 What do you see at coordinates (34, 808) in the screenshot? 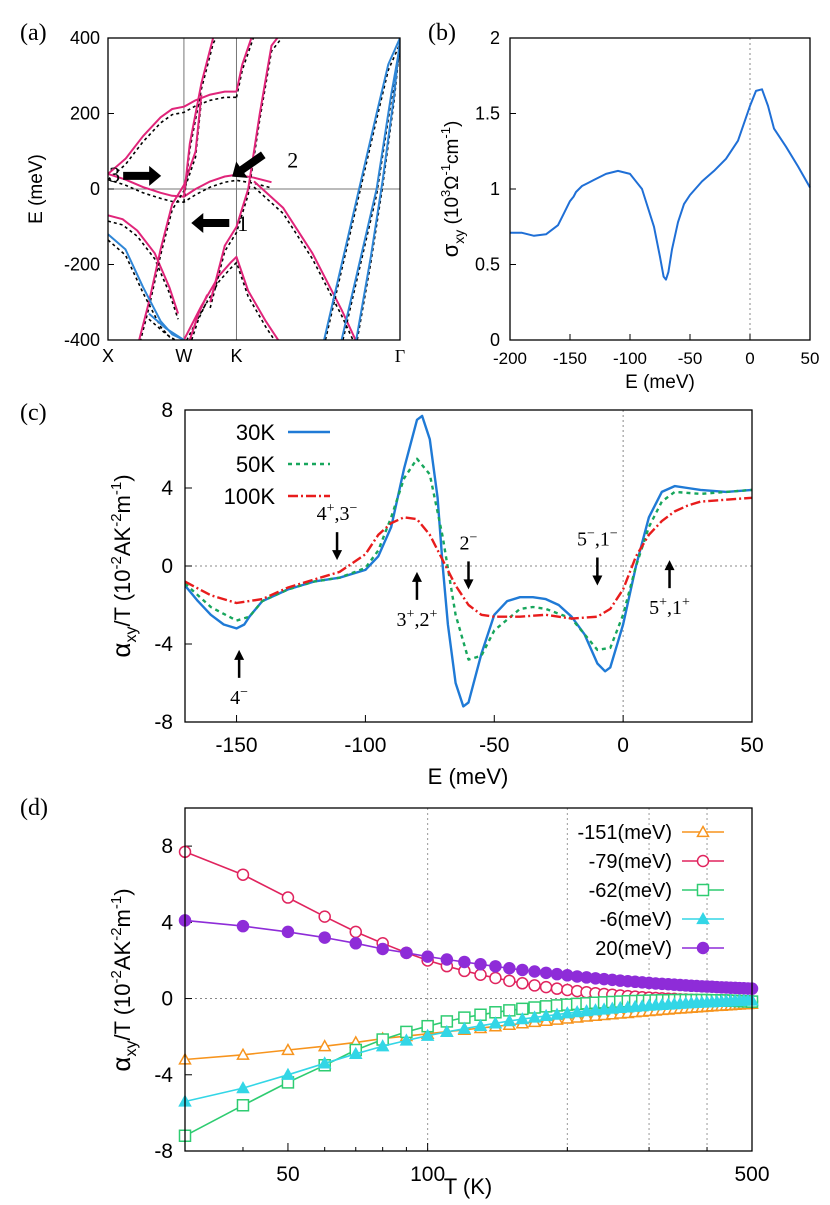
I see `panel-d-label: (d)` at bounding box center [34, 808].